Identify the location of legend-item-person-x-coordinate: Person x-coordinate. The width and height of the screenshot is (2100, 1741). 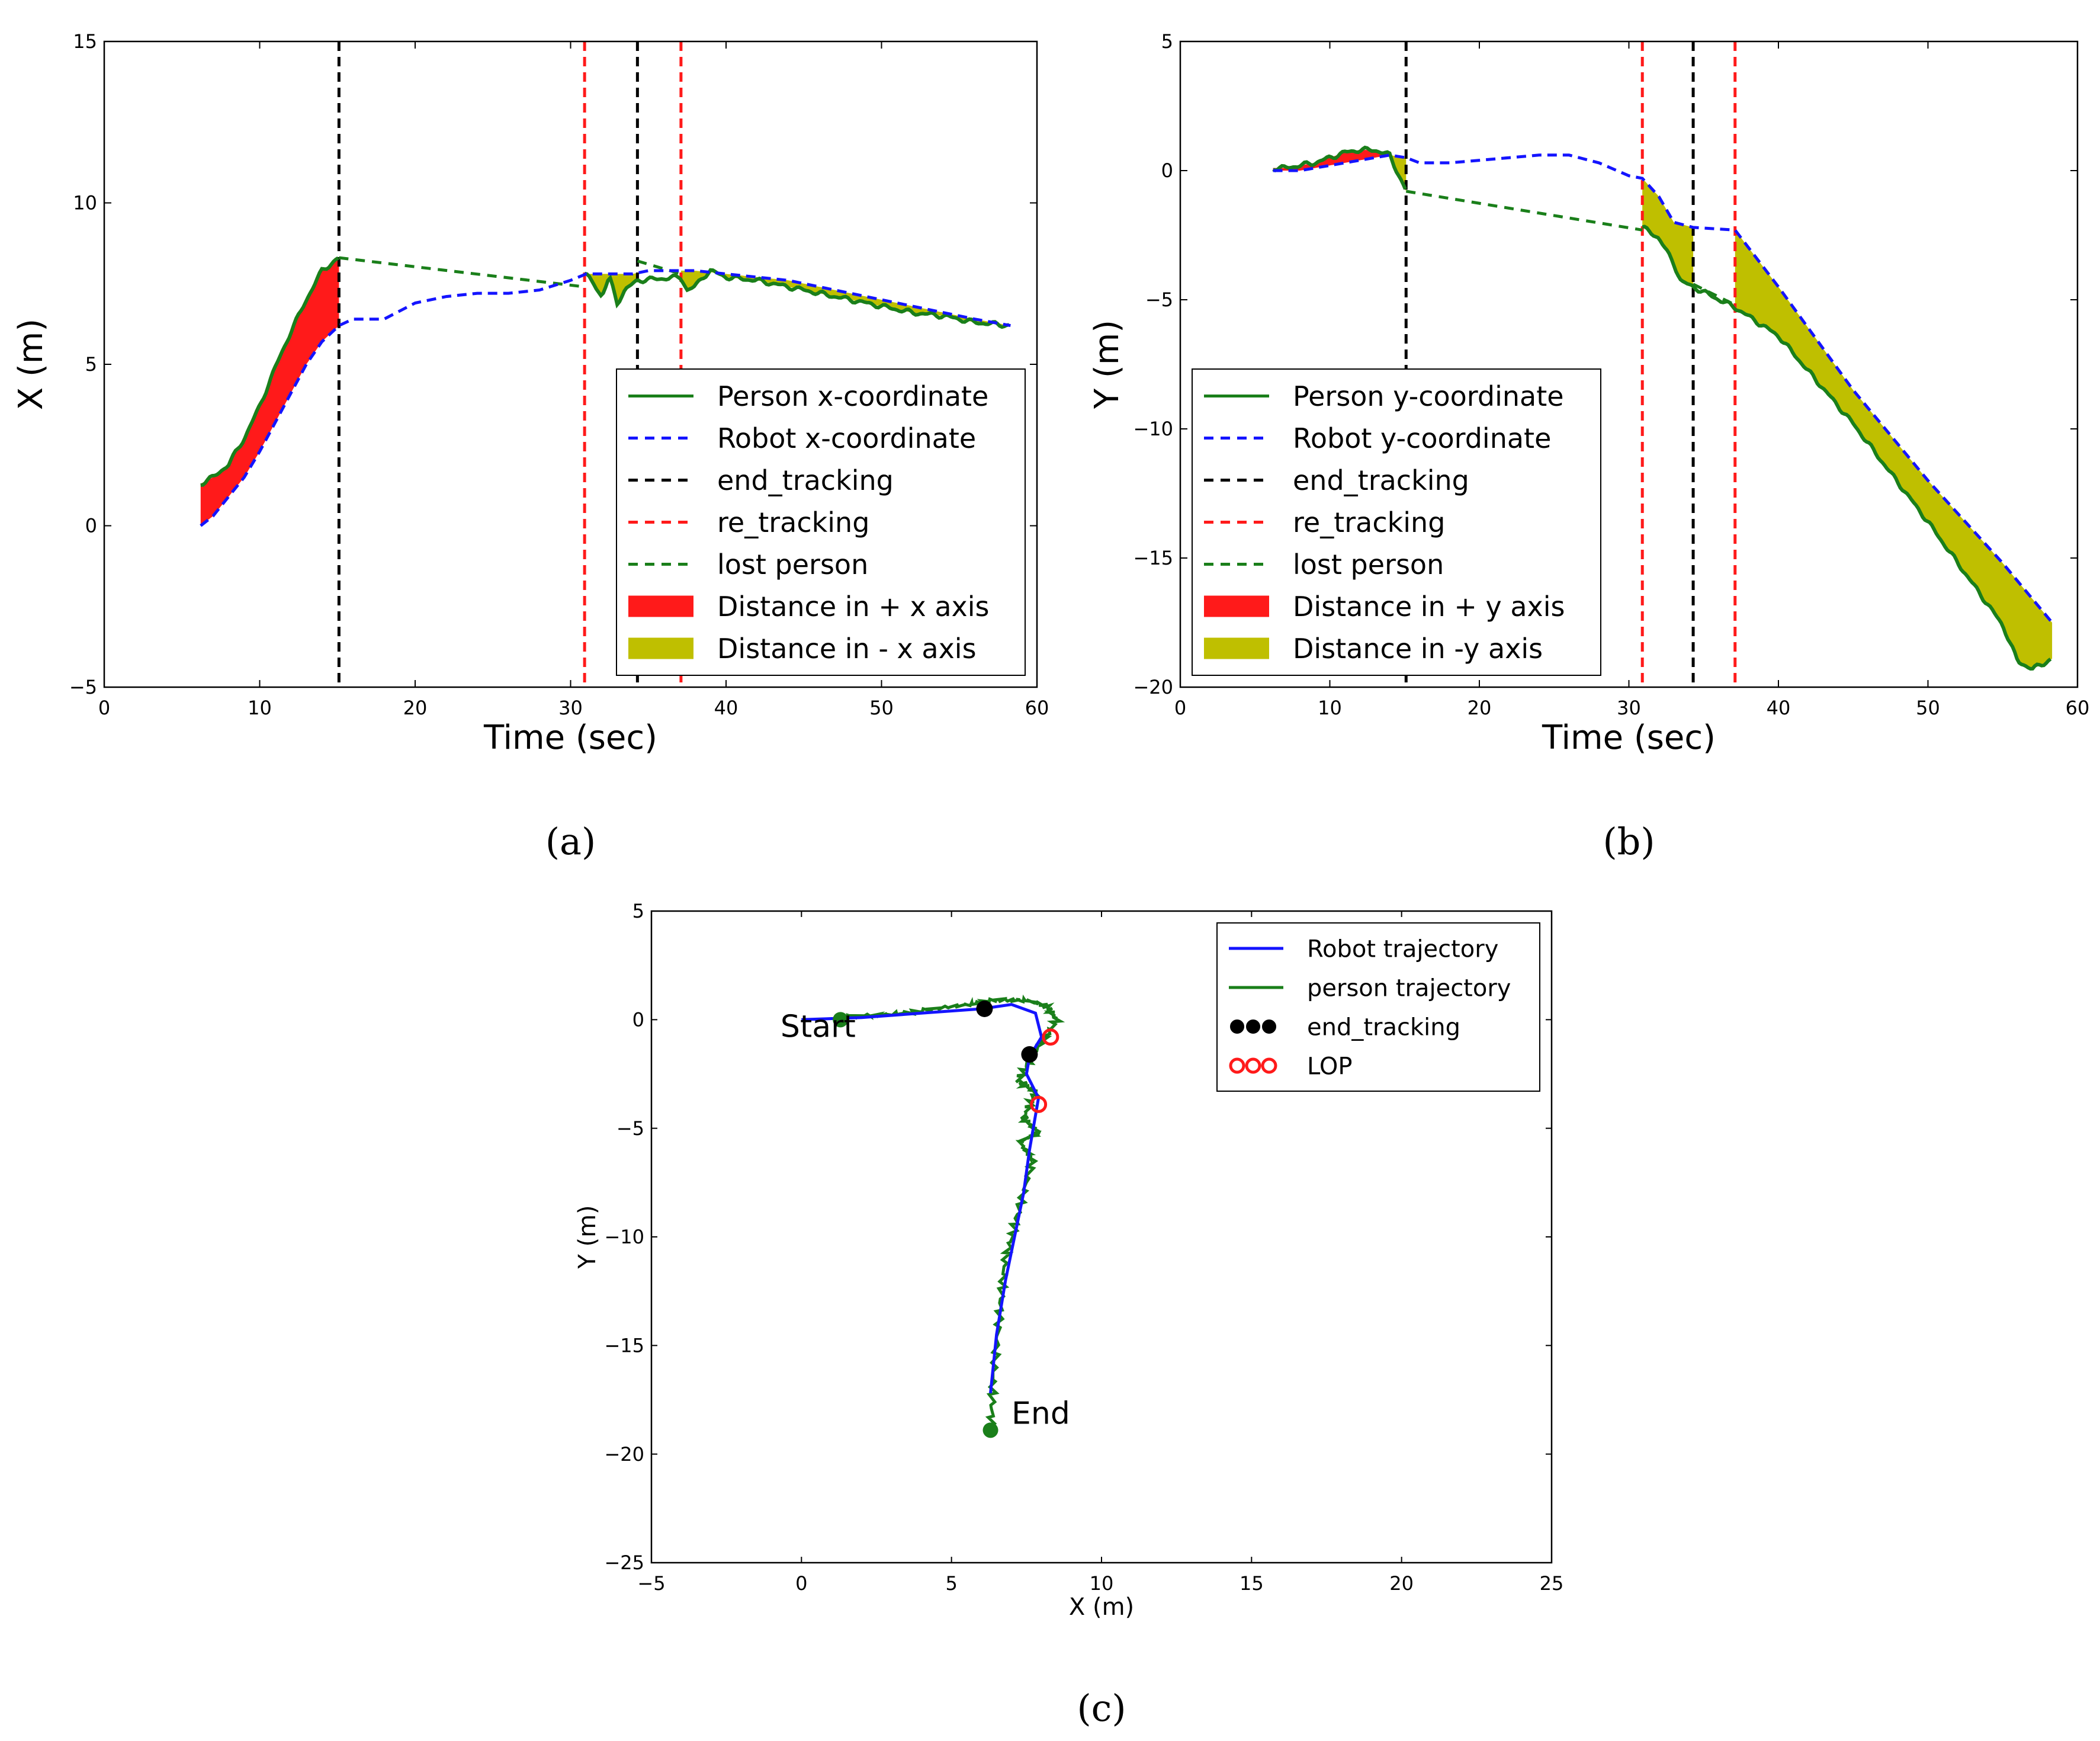
(808, 396).